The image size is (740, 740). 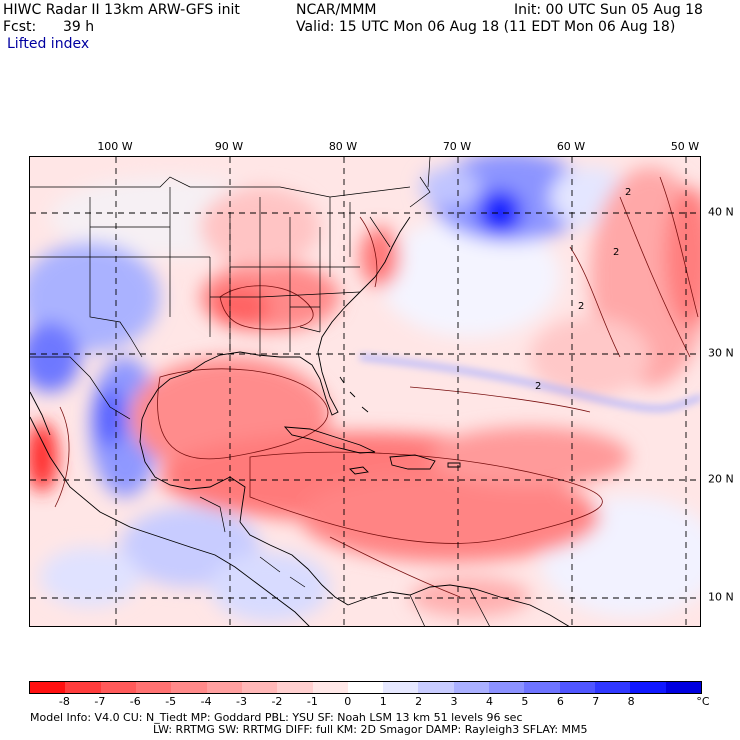 What do you see at coordinates (721, 212) in the screenshot?
I see `lat-label-40n: 40 N` at bounding box center [721, 212].